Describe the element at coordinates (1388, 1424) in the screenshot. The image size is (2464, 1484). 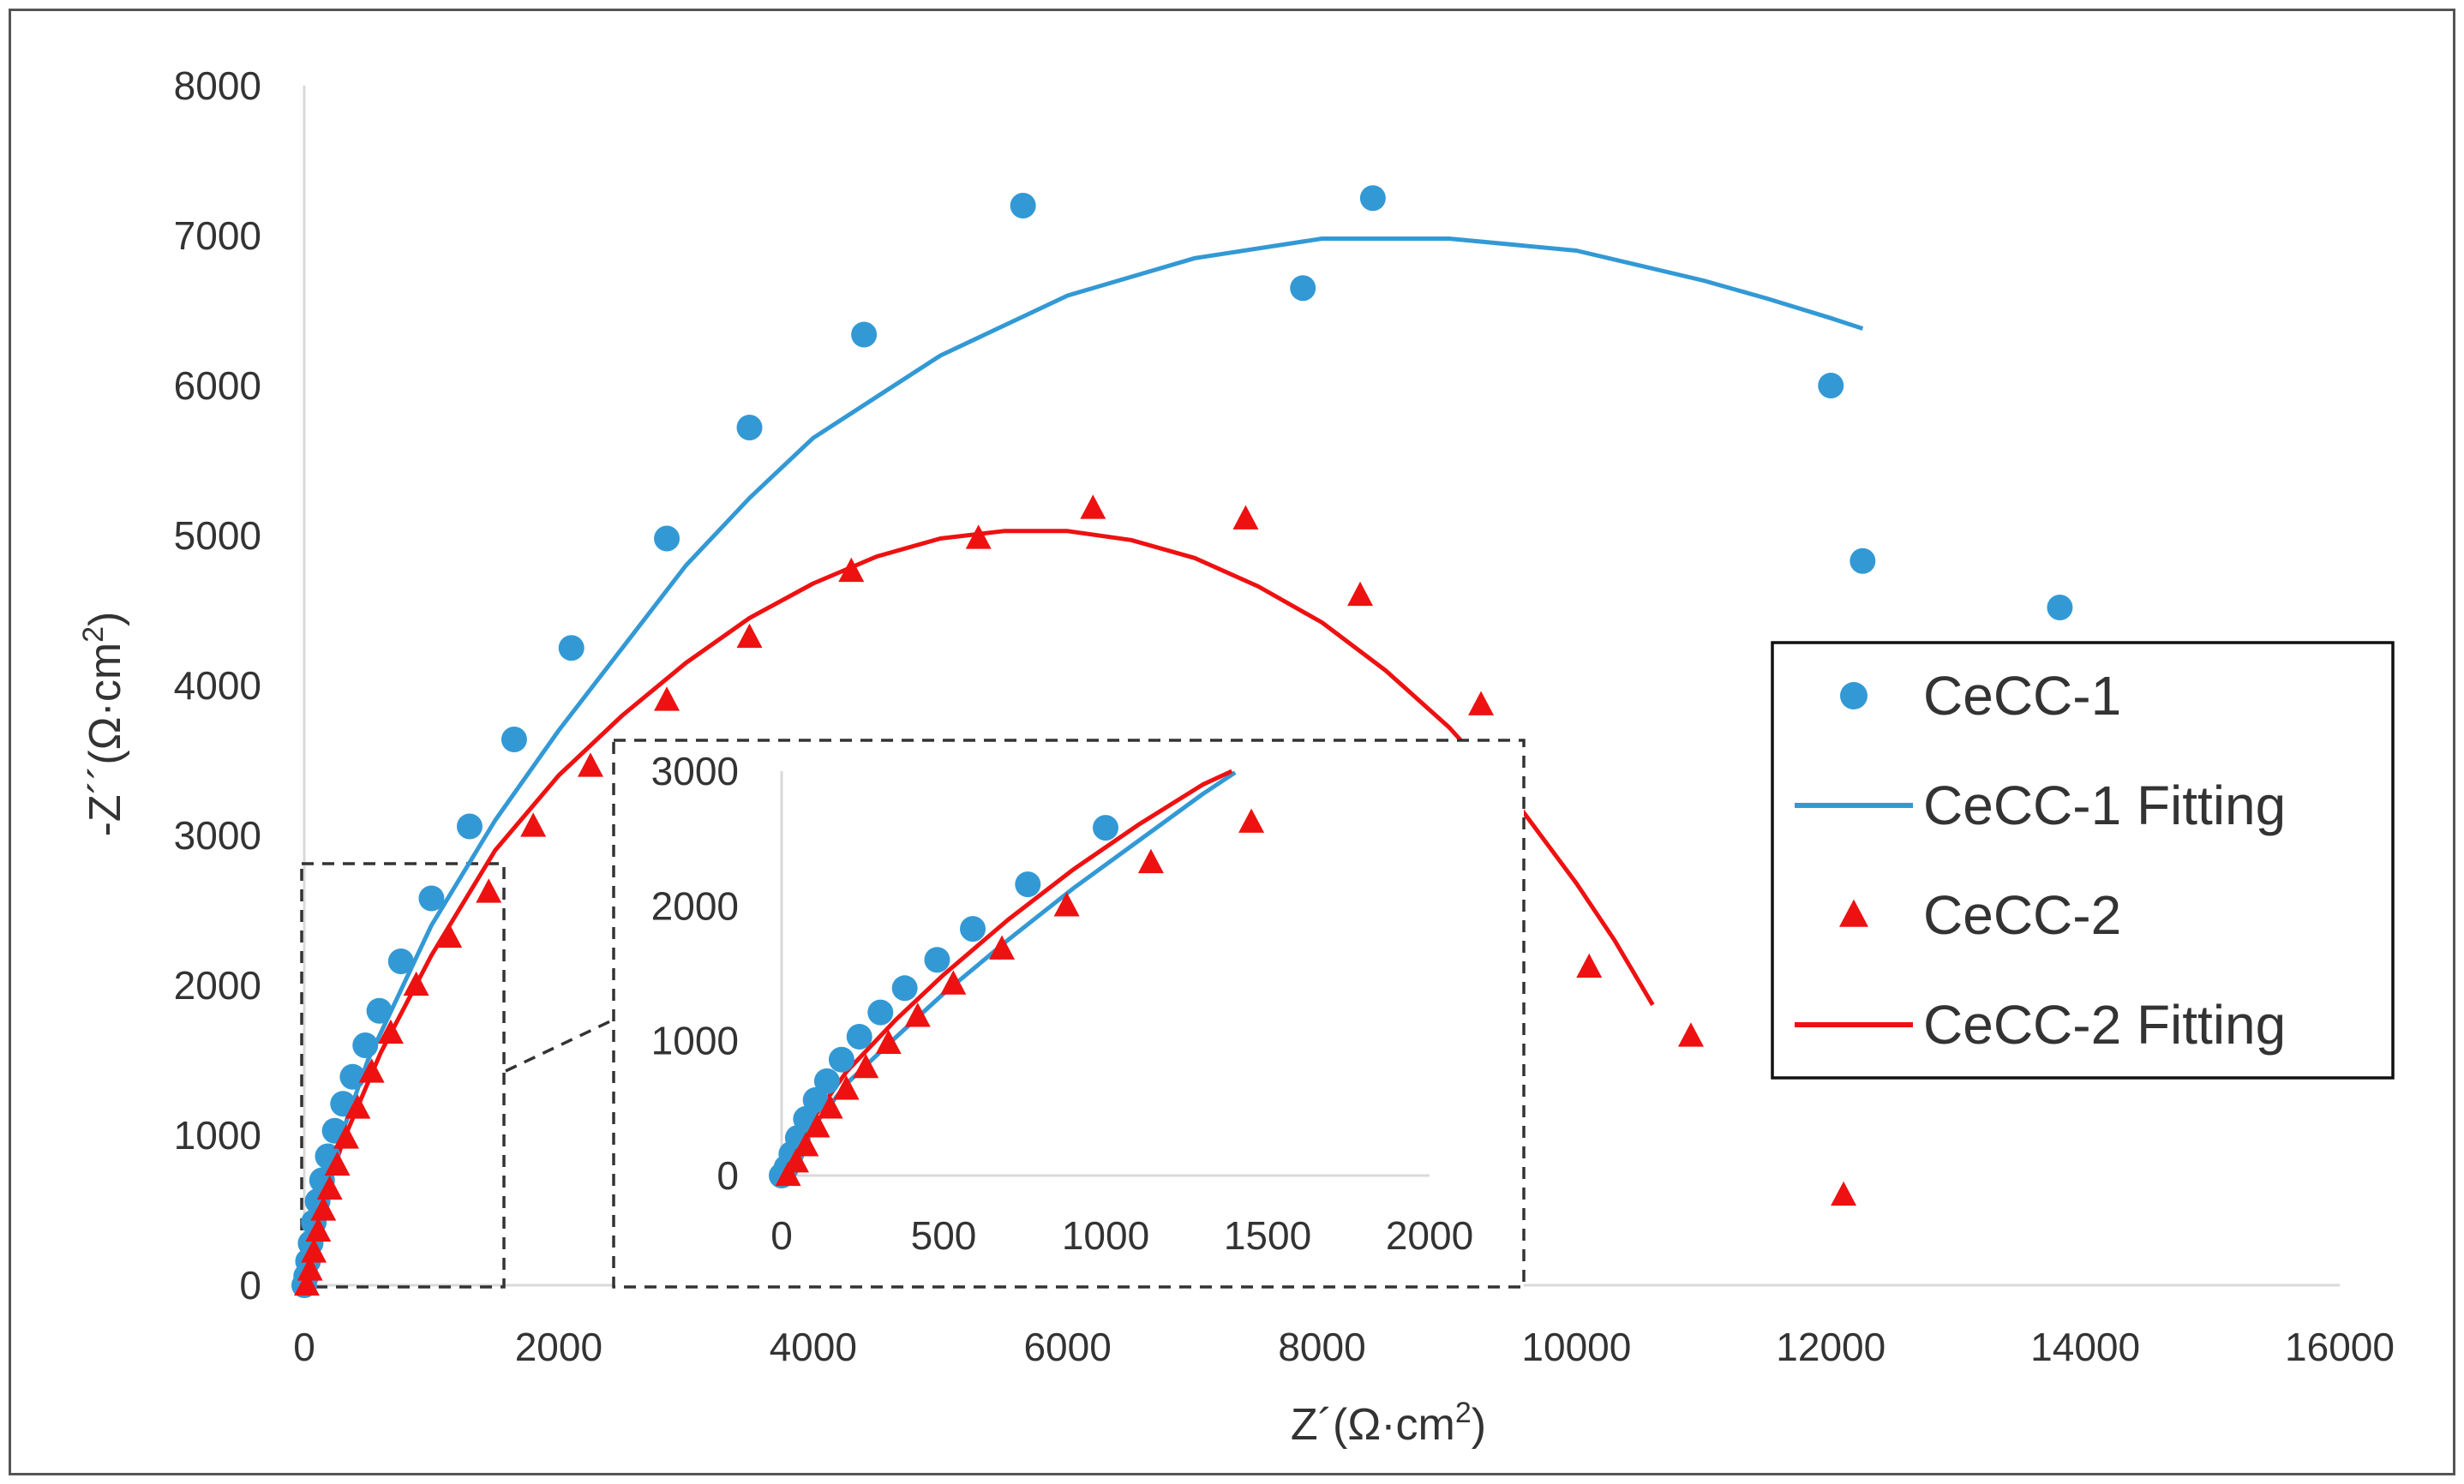
I see `x-axis-title: Z´(Ω·cm2)` at that location.